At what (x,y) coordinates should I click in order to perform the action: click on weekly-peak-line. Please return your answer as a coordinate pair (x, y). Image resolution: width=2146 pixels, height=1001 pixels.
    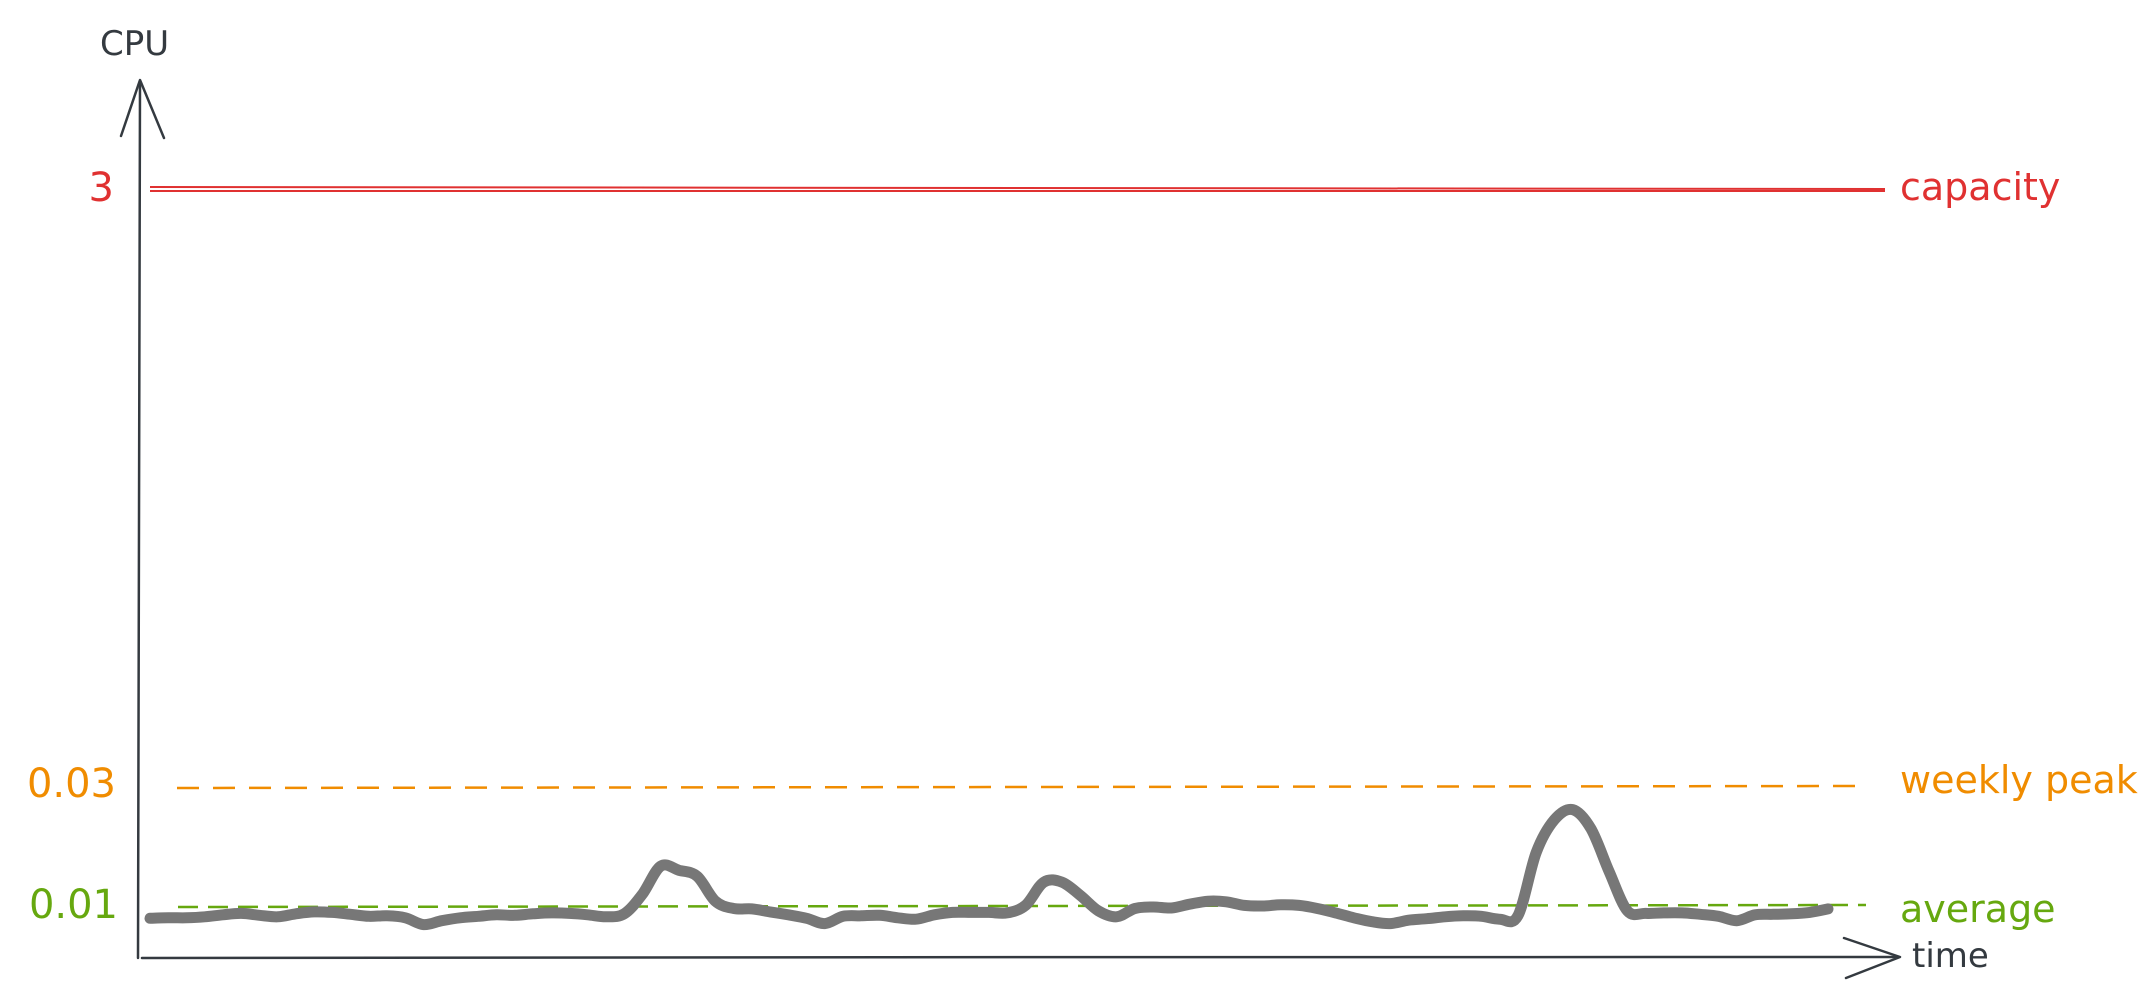
    Looking at the image, I should click on (1022, 787).